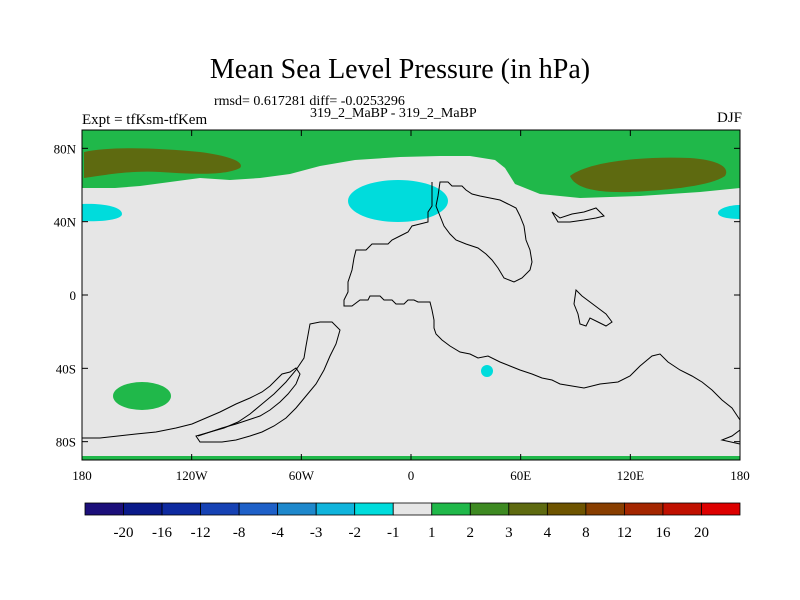  I want to click on x-tick-label: 120W, so click(192, 475).